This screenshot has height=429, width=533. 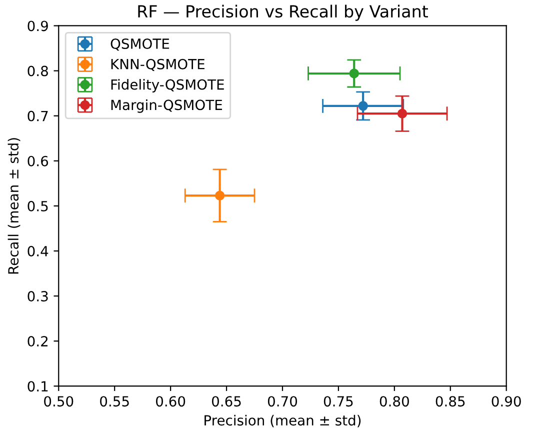 What do you see at coordinates (167, 85) in the screenshot?
I see `legend-label: Fidelity-QSMOTE` at bounding box center [167, 85].